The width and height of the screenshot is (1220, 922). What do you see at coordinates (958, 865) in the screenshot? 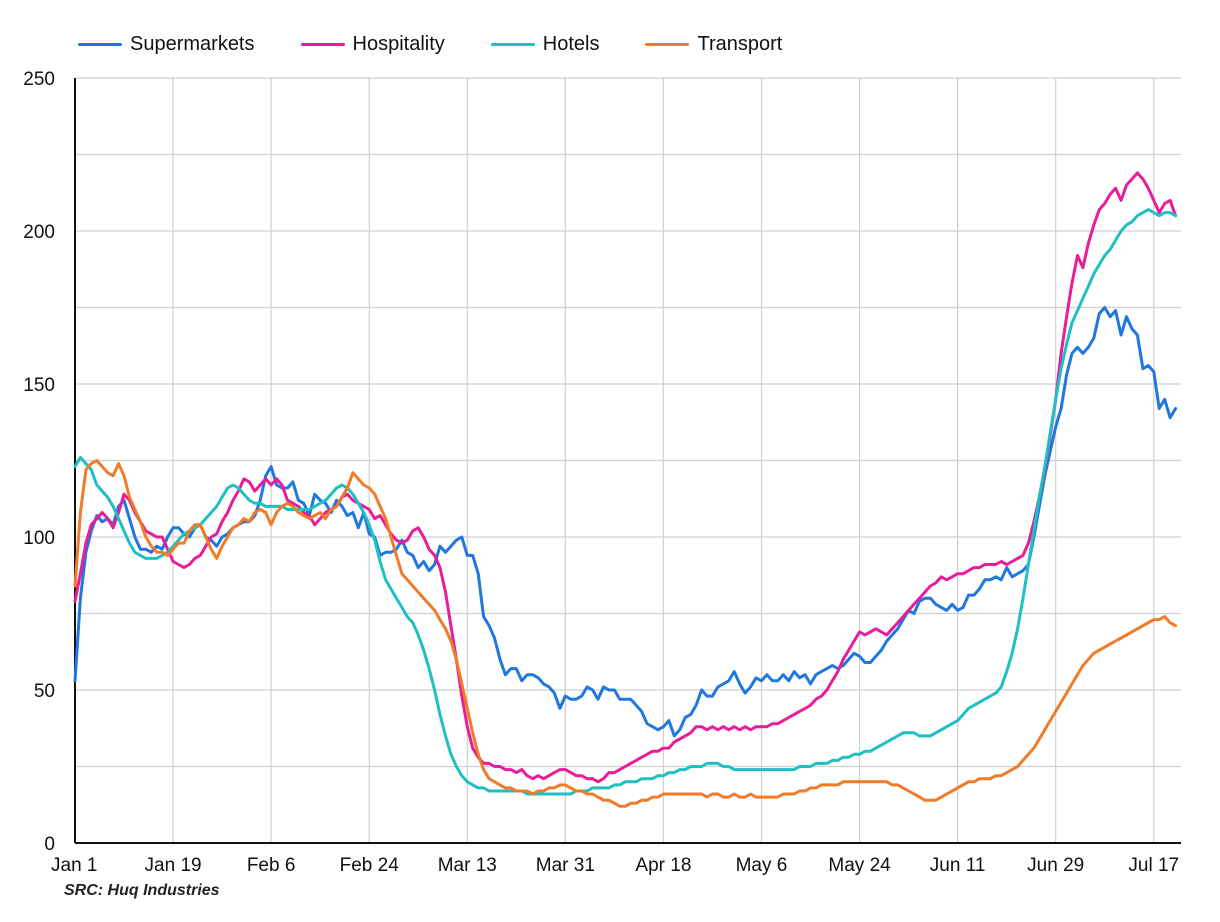
I see `x-tick-label: Jun 11` at bounding box center [958, 865].